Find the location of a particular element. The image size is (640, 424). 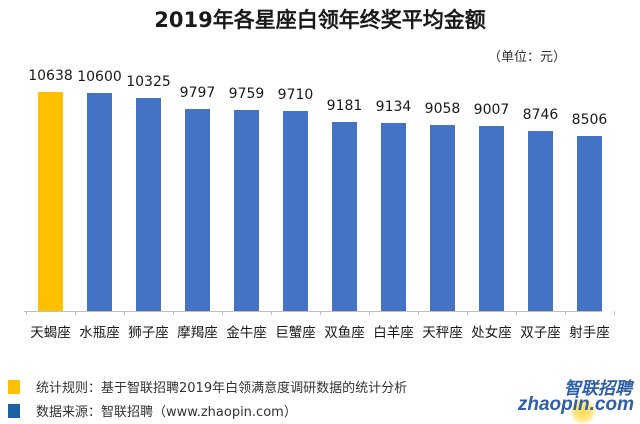

legend-item-source: 数据来源：智联招聘（www.zhaopin.com） is located at coordinates (152, 410).